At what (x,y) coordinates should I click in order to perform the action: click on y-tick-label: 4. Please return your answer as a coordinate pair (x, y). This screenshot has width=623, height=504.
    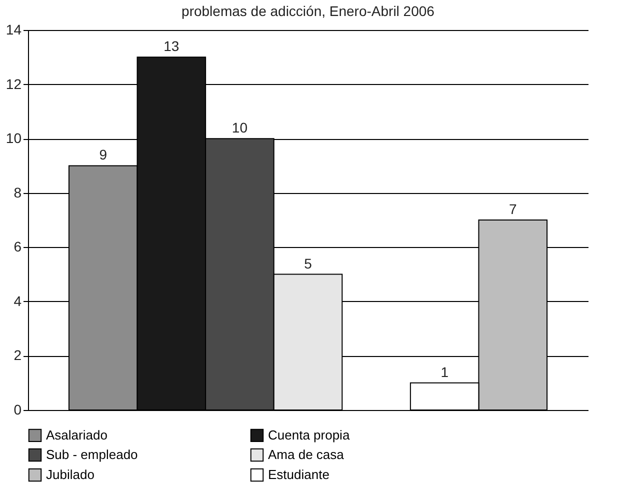
    Looking at the image, I should click on (18, 300).